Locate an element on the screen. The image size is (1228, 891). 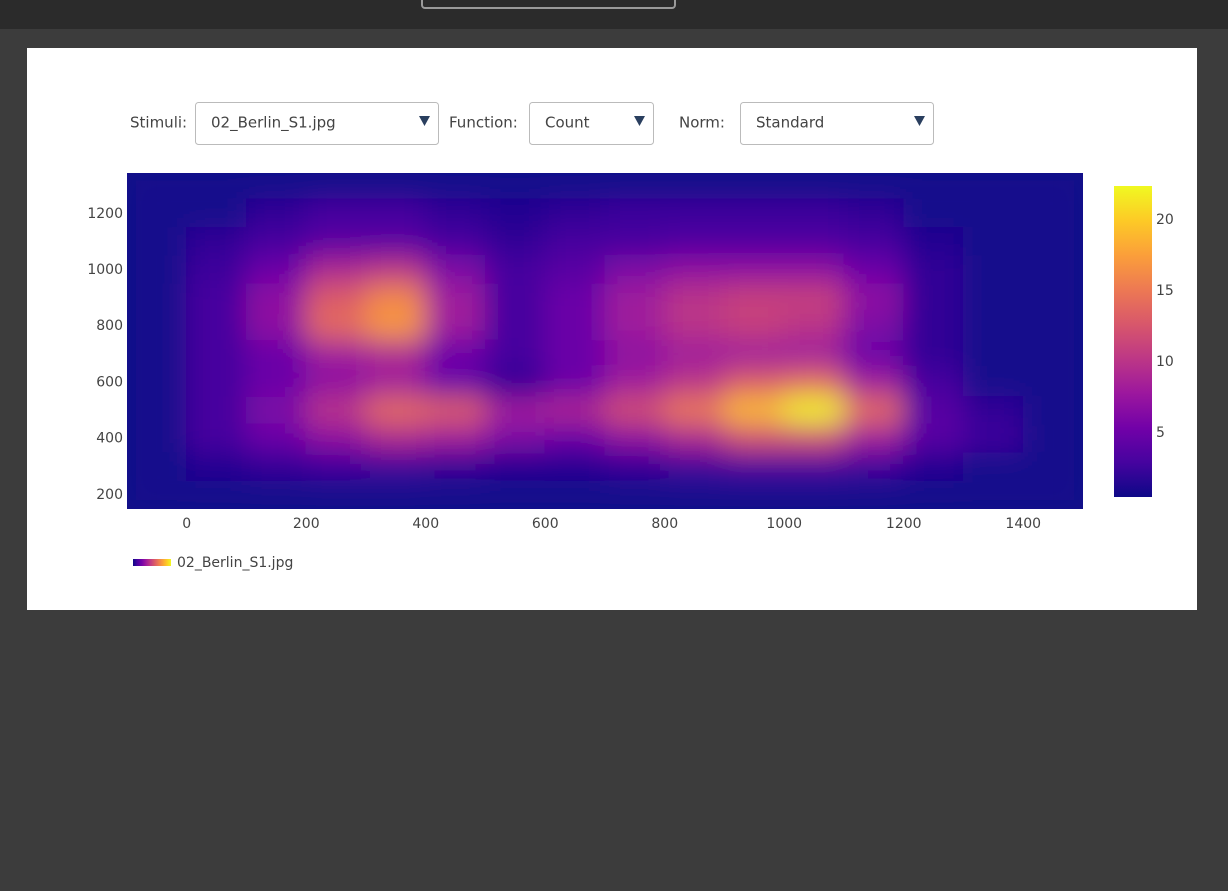
dropdown-value: 02_Berlin_S1.jpg is located at coordinates (273, 123).